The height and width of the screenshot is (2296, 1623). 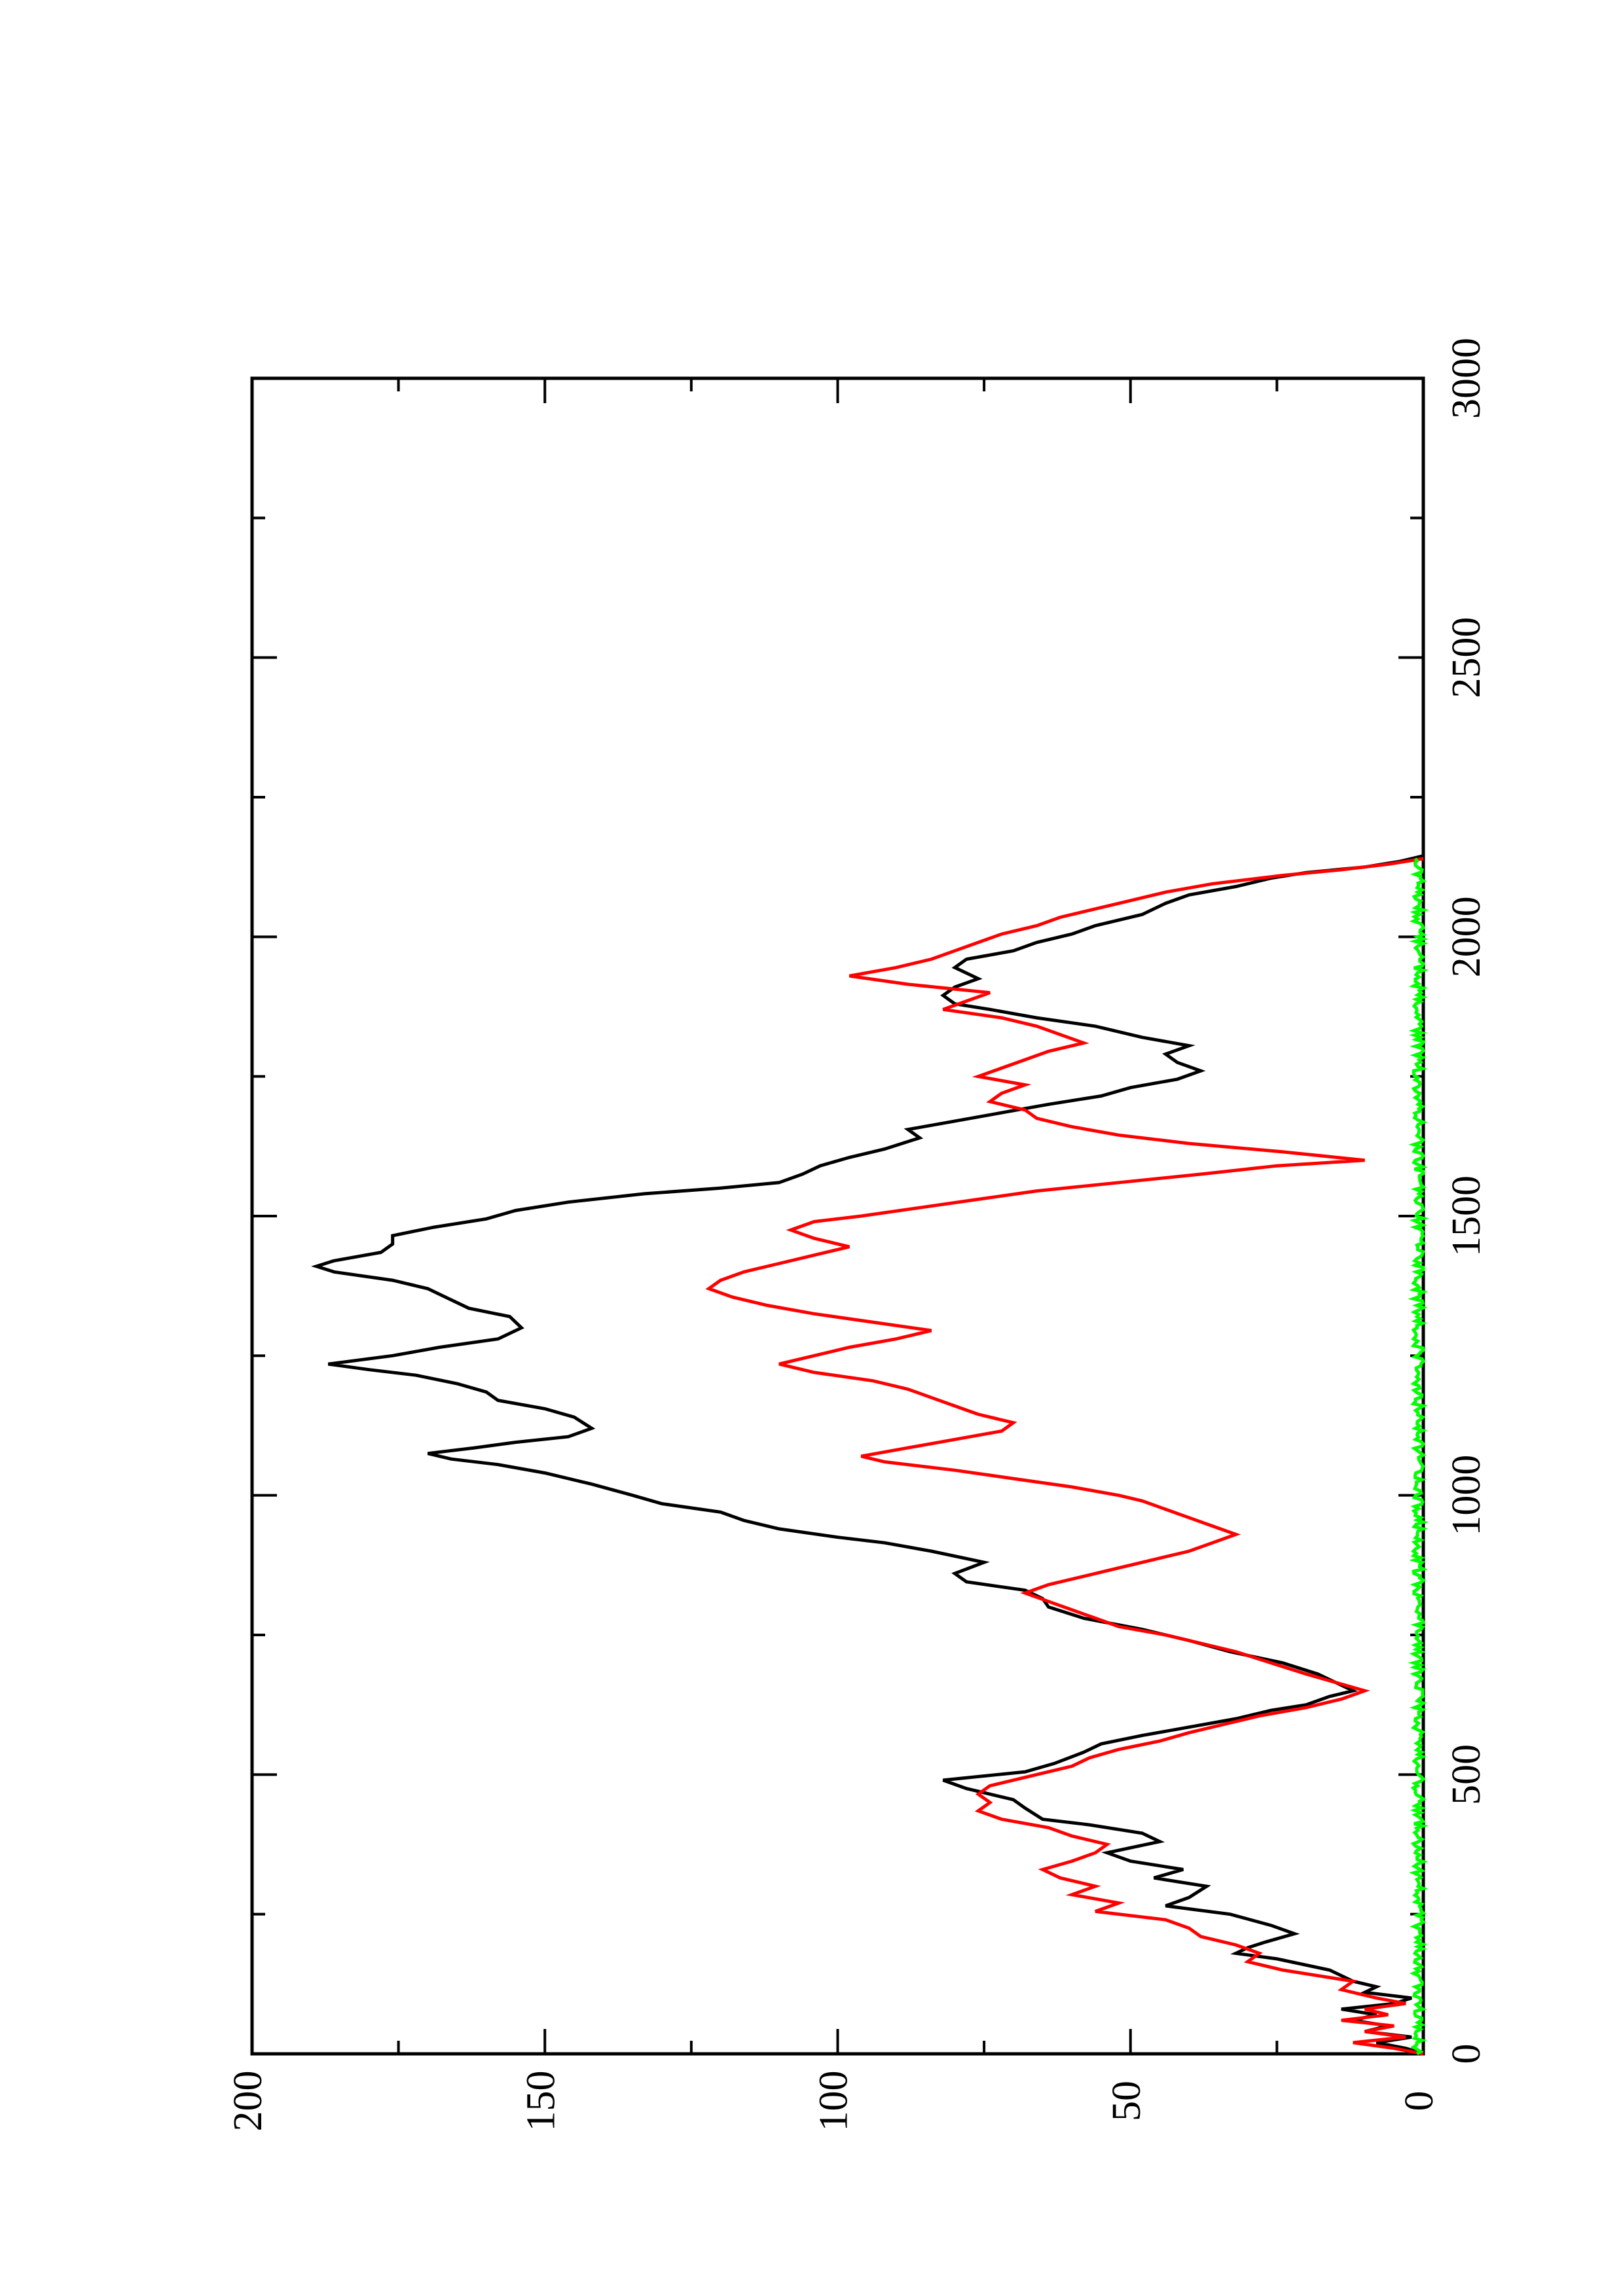 What do you see at coordinates (1466, 936) in the screenshot?
I see `x-tick-label: 2000` at bounding box center [1466, 936].